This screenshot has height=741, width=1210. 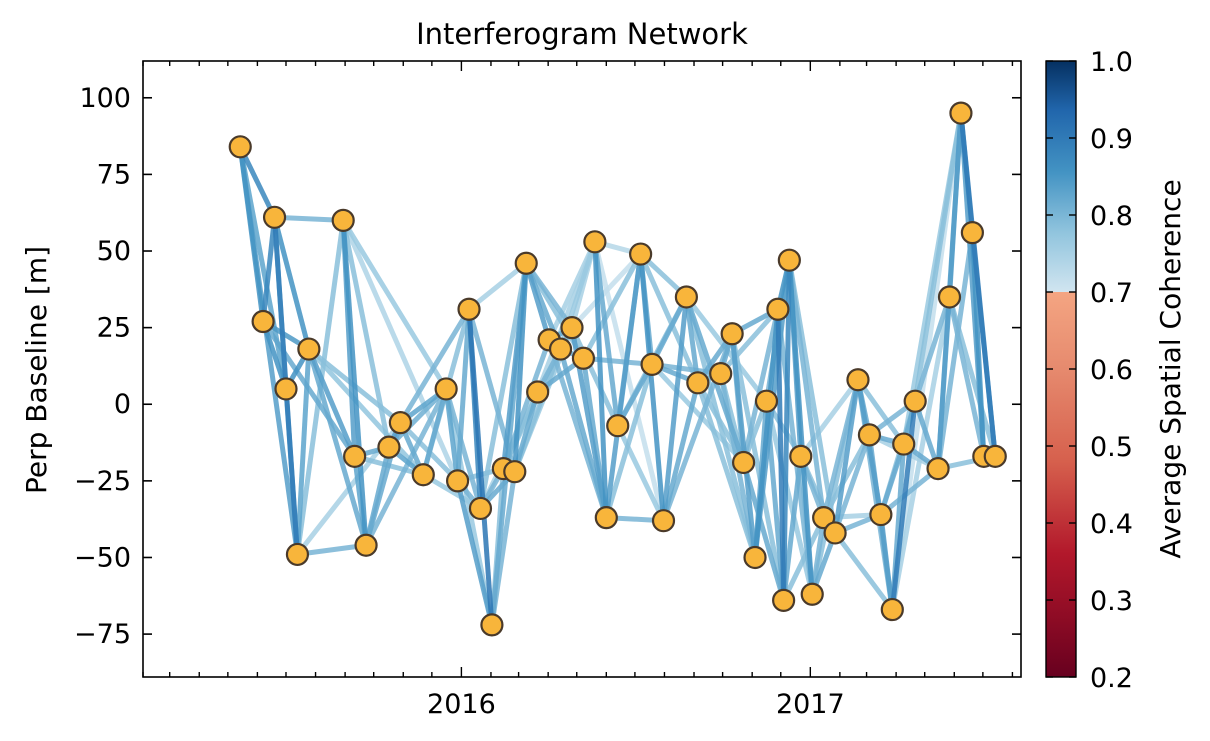 I want to click on colorbar-tick-label: 0.9, so click(x=1111, y=139).